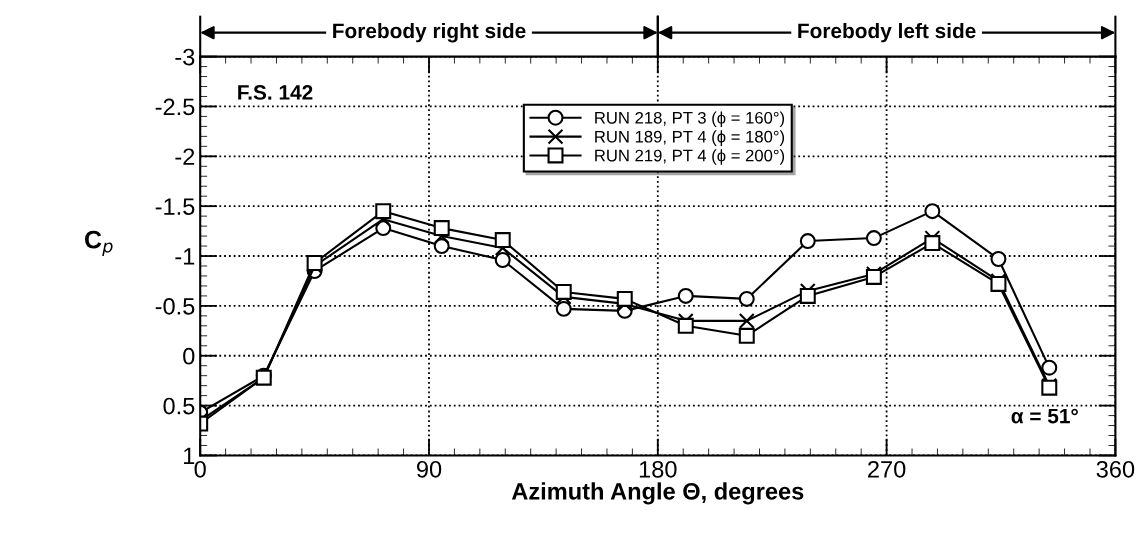 The width and height of the screenshot is (1144, 539). Describe the element at coordinates (185, 156) in the screenshot. I see `y-tick-label: -2` at that location.